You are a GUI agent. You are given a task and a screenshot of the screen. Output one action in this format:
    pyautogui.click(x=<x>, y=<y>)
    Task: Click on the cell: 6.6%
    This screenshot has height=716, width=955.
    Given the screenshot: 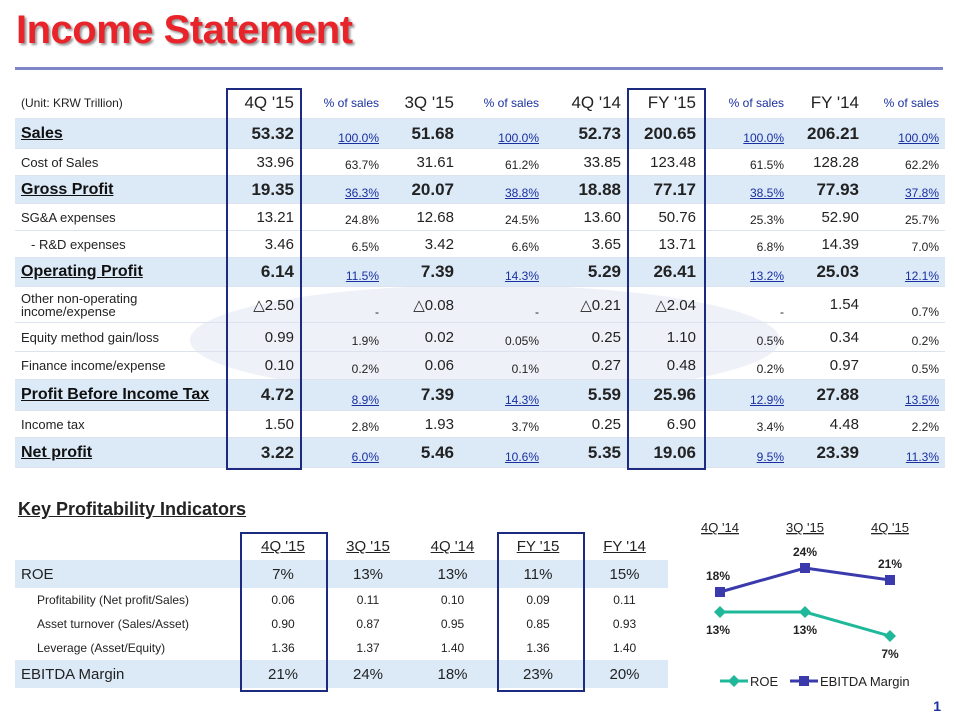 What is the action you would take?
    pyautogui.click(x=502, y=244)
    